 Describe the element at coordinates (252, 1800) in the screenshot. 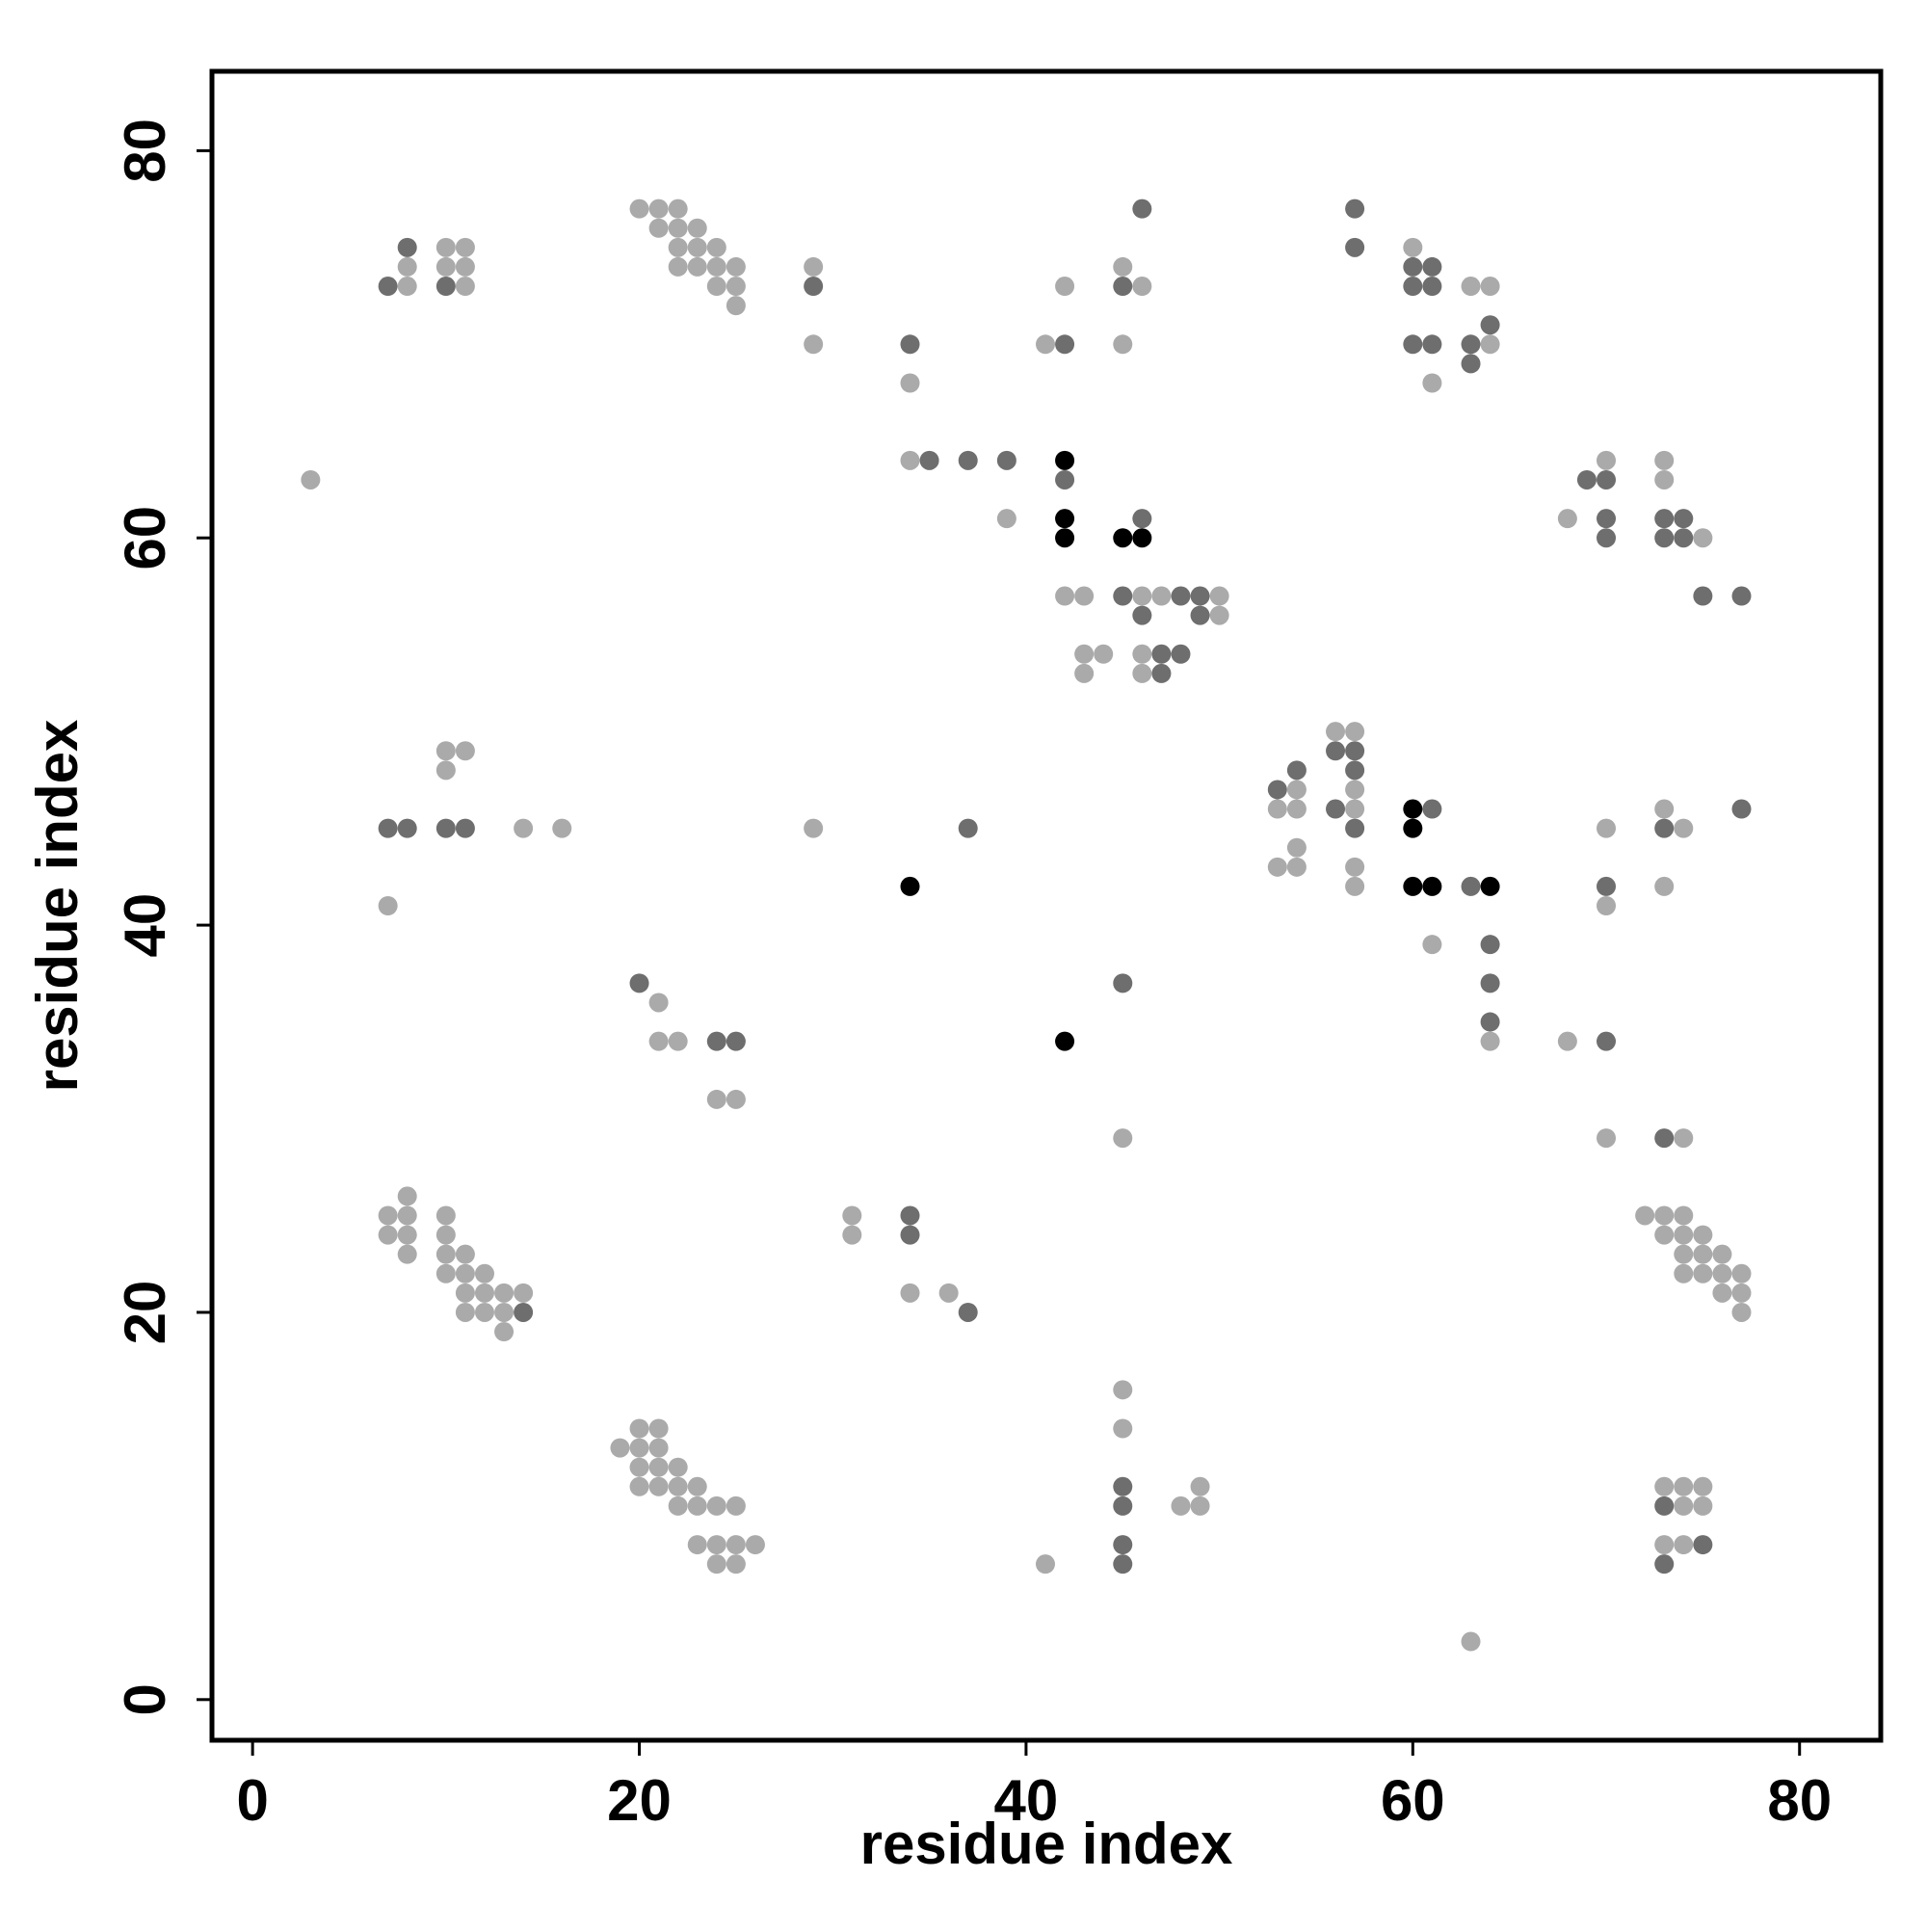

I see `x-tick-label: 0` at that location.